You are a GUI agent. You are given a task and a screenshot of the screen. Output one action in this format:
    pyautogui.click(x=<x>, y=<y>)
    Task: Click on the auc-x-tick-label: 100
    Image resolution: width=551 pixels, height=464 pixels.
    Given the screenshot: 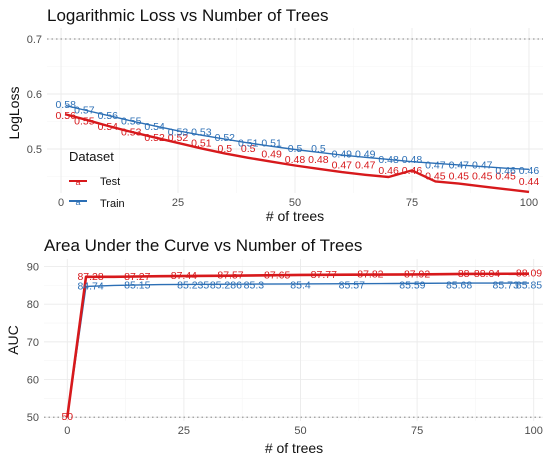 What is the action you would take?
    pyautogui.click(x=533, y=431)
    